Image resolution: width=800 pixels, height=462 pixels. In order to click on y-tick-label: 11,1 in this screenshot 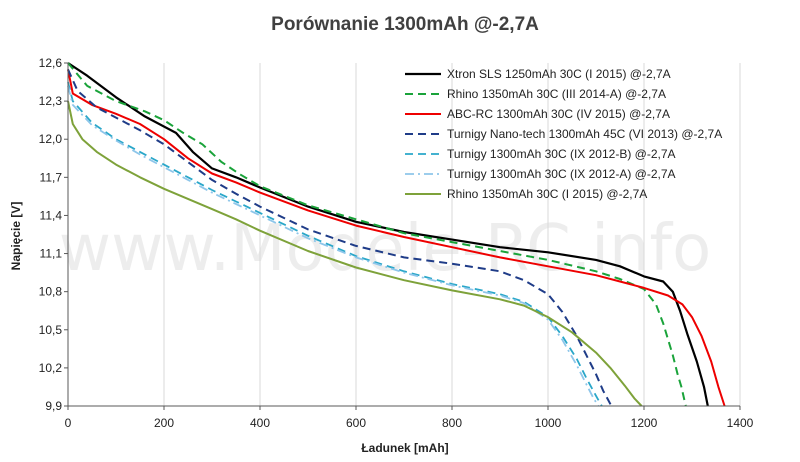, I will do `click(51, 254)`.